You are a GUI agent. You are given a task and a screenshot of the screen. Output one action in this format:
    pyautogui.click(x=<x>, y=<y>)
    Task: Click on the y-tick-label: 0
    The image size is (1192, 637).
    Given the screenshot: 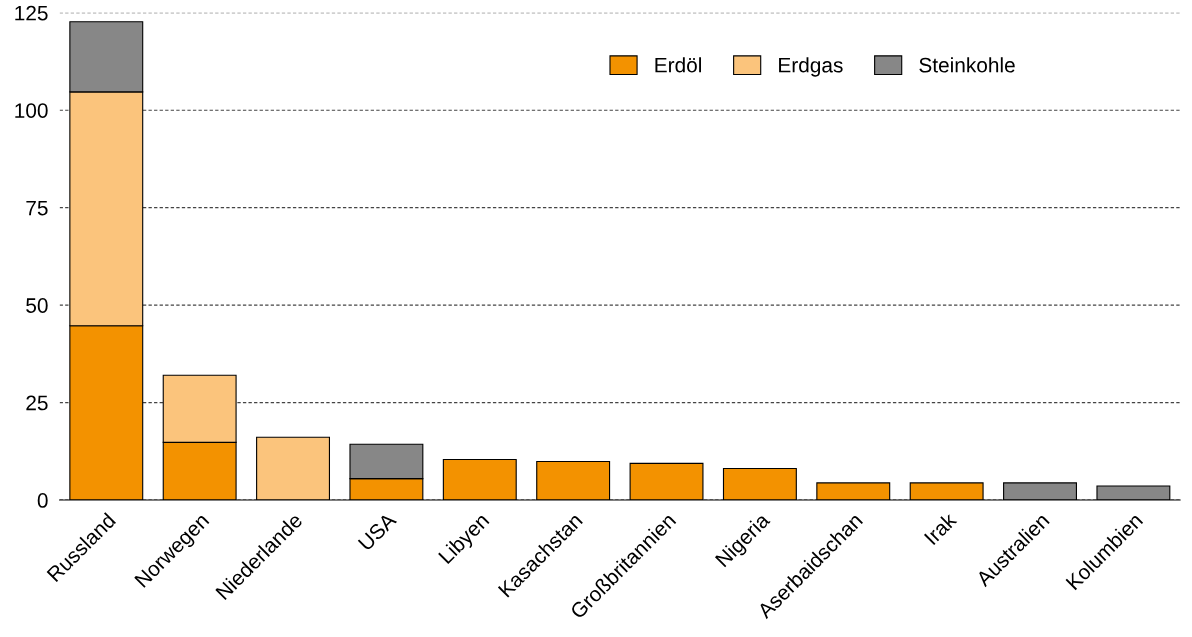 What is the action you would take?
    pyautogui.click(x=42, y=500)
    